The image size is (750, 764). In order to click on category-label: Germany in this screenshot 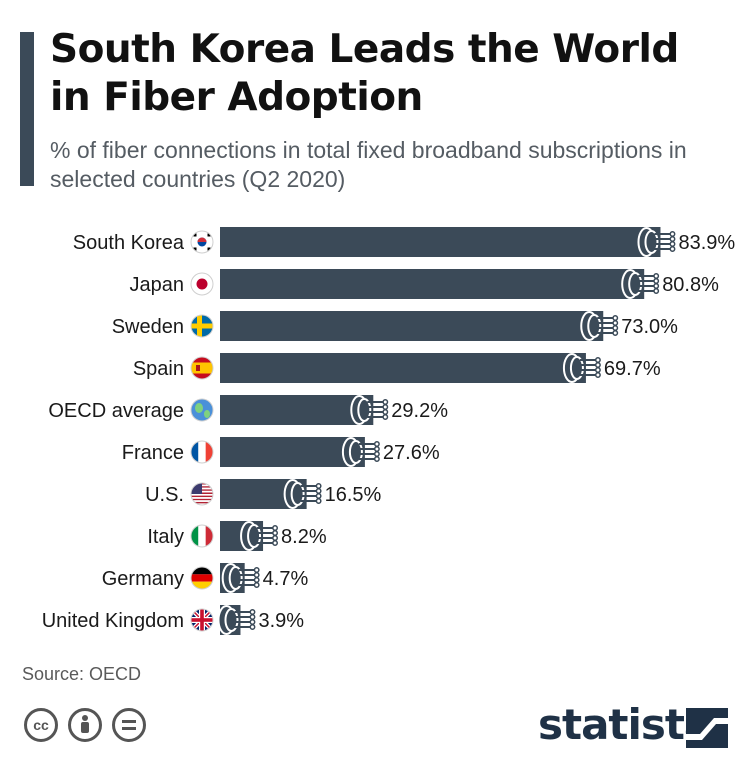, I will do `click(143, 579)`.